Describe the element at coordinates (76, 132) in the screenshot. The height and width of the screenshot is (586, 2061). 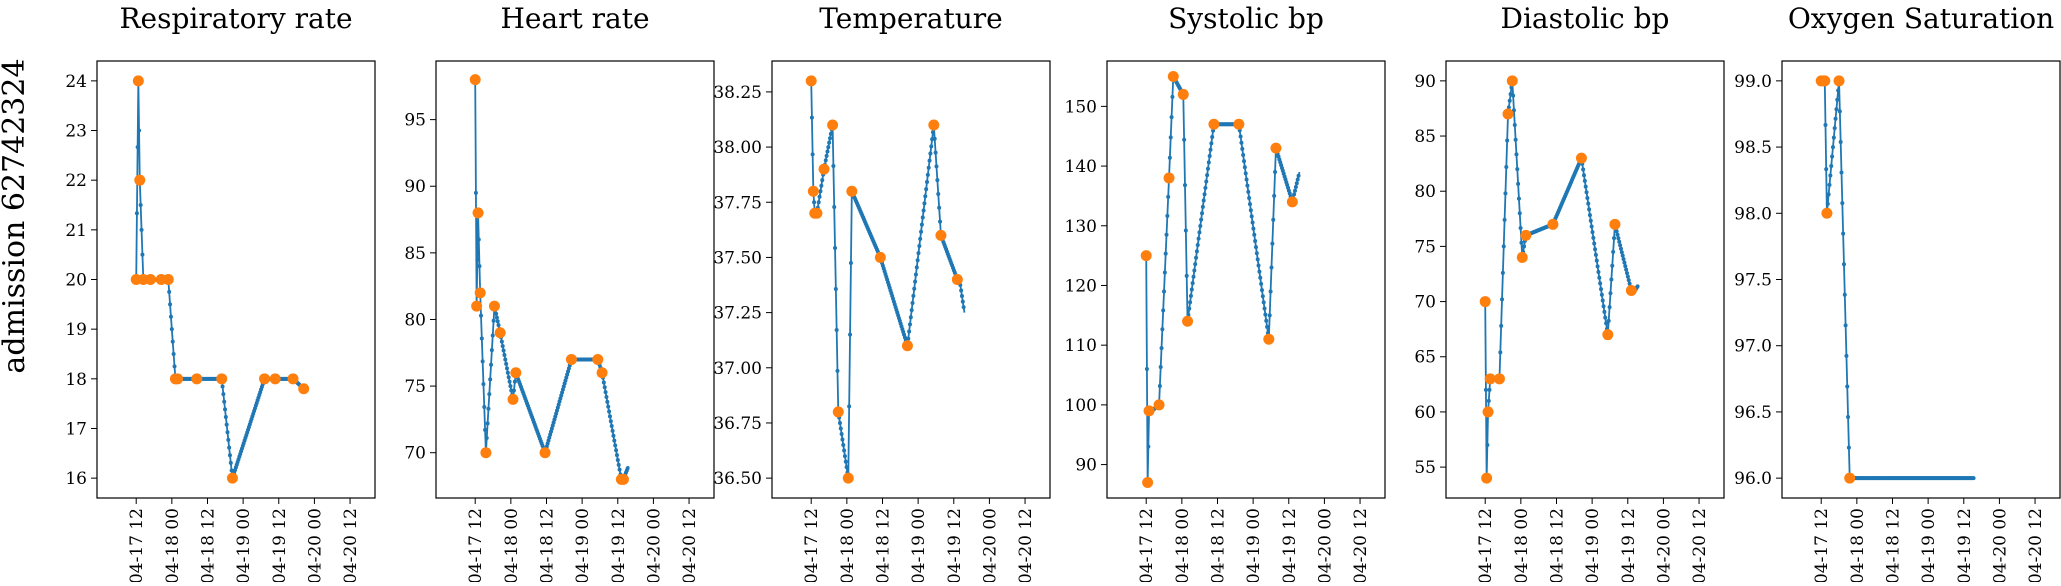
I see `y-tick-label: 23` at that location.